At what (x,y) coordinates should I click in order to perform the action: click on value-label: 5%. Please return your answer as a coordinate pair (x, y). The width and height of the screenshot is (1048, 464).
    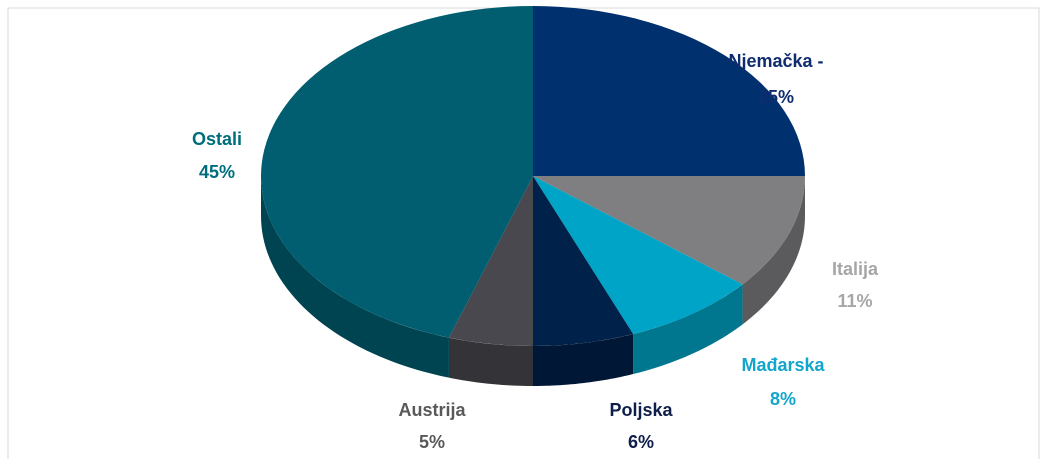
    Looking at the image, I should click on (432, 442).